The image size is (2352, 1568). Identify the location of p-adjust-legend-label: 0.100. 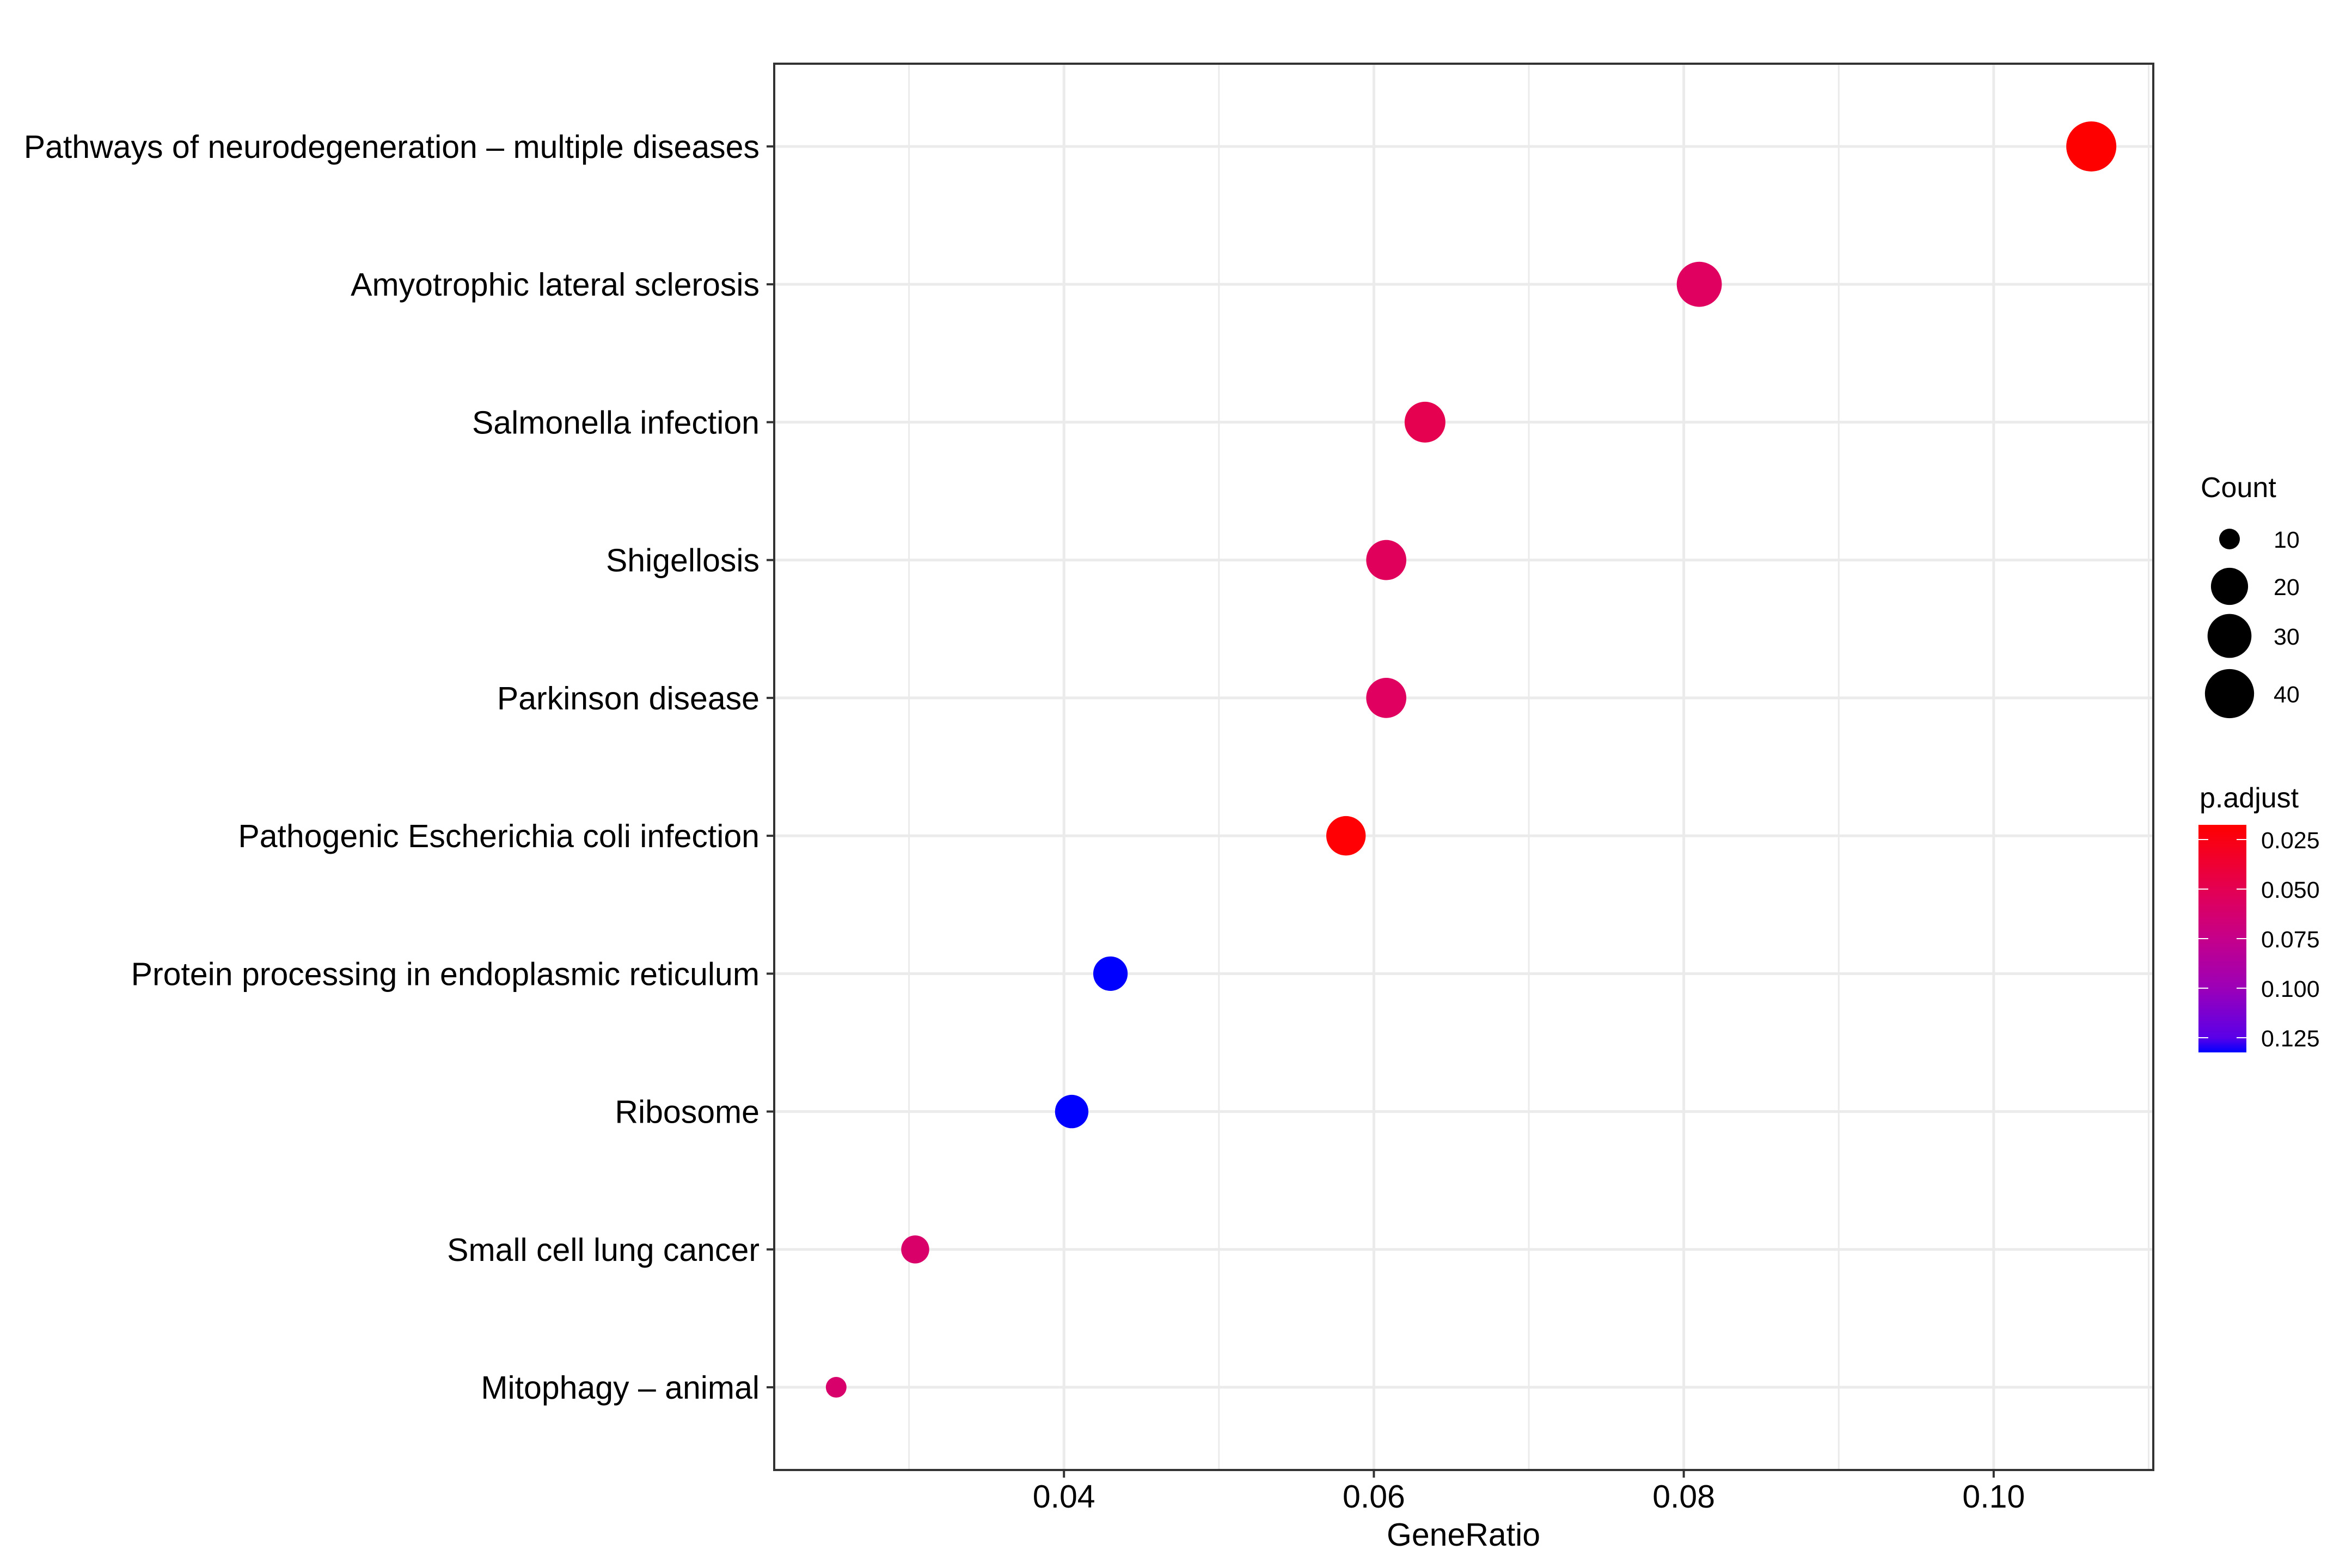
(2290, 989).